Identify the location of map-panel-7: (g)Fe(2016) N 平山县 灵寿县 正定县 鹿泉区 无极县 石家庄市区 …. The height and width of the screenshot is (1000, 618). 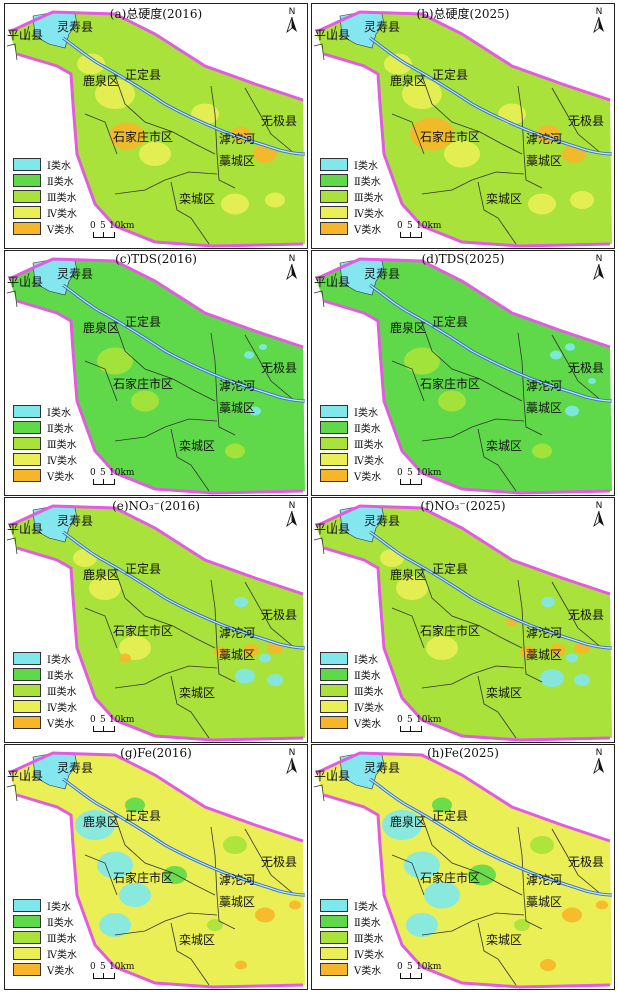
(156, 867).